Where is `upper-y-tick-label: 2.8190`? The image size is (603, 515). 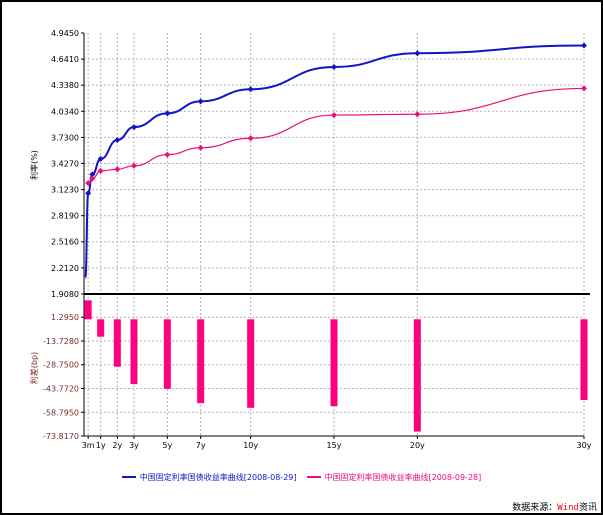
upper-y-tick-label: 2.8190 is located at coordinates (65, 216).